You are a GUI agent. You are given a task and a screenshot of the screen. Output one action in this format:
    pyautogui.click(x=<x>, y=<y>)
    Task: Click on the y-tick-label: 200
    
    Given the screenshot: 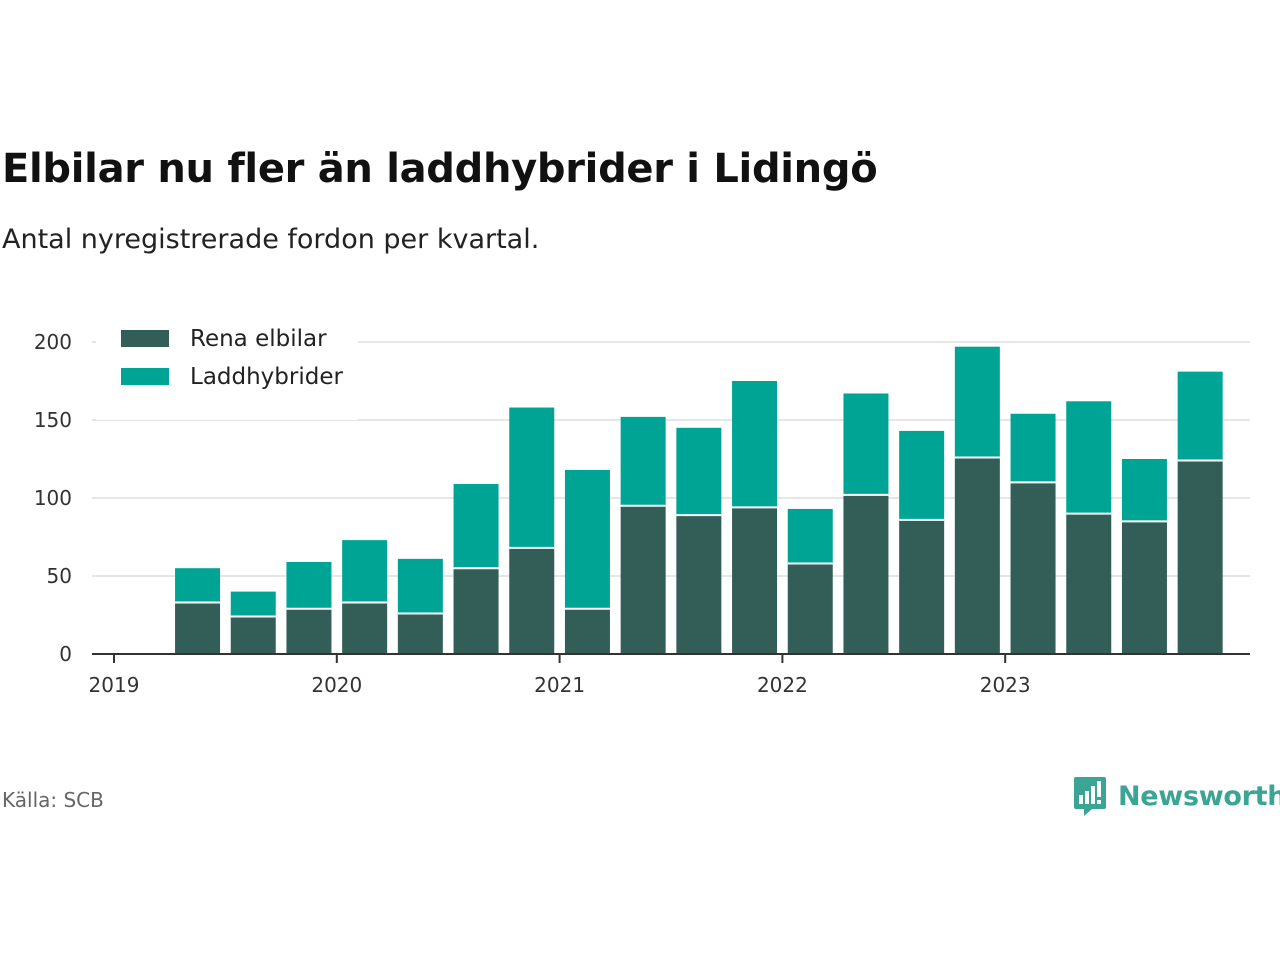 What is the action you would take?
    pyautogui.click(x=53, y=342)
    